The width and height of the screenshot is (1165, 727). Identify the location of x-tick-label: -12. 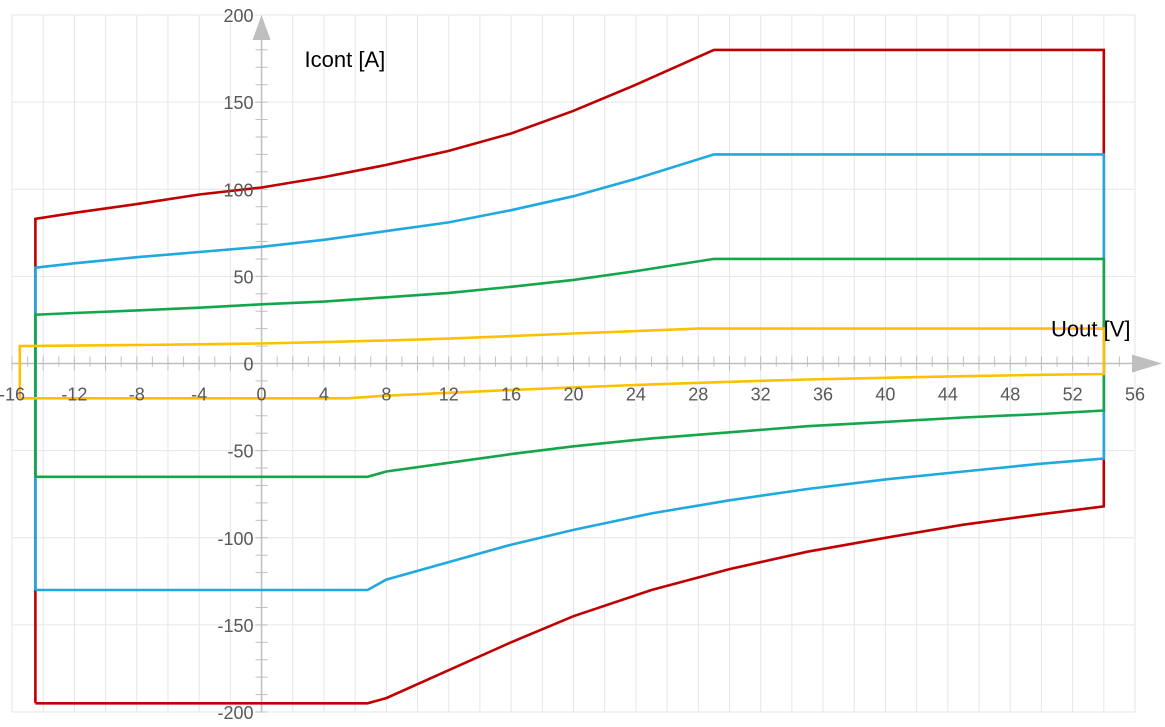
(74, 395).